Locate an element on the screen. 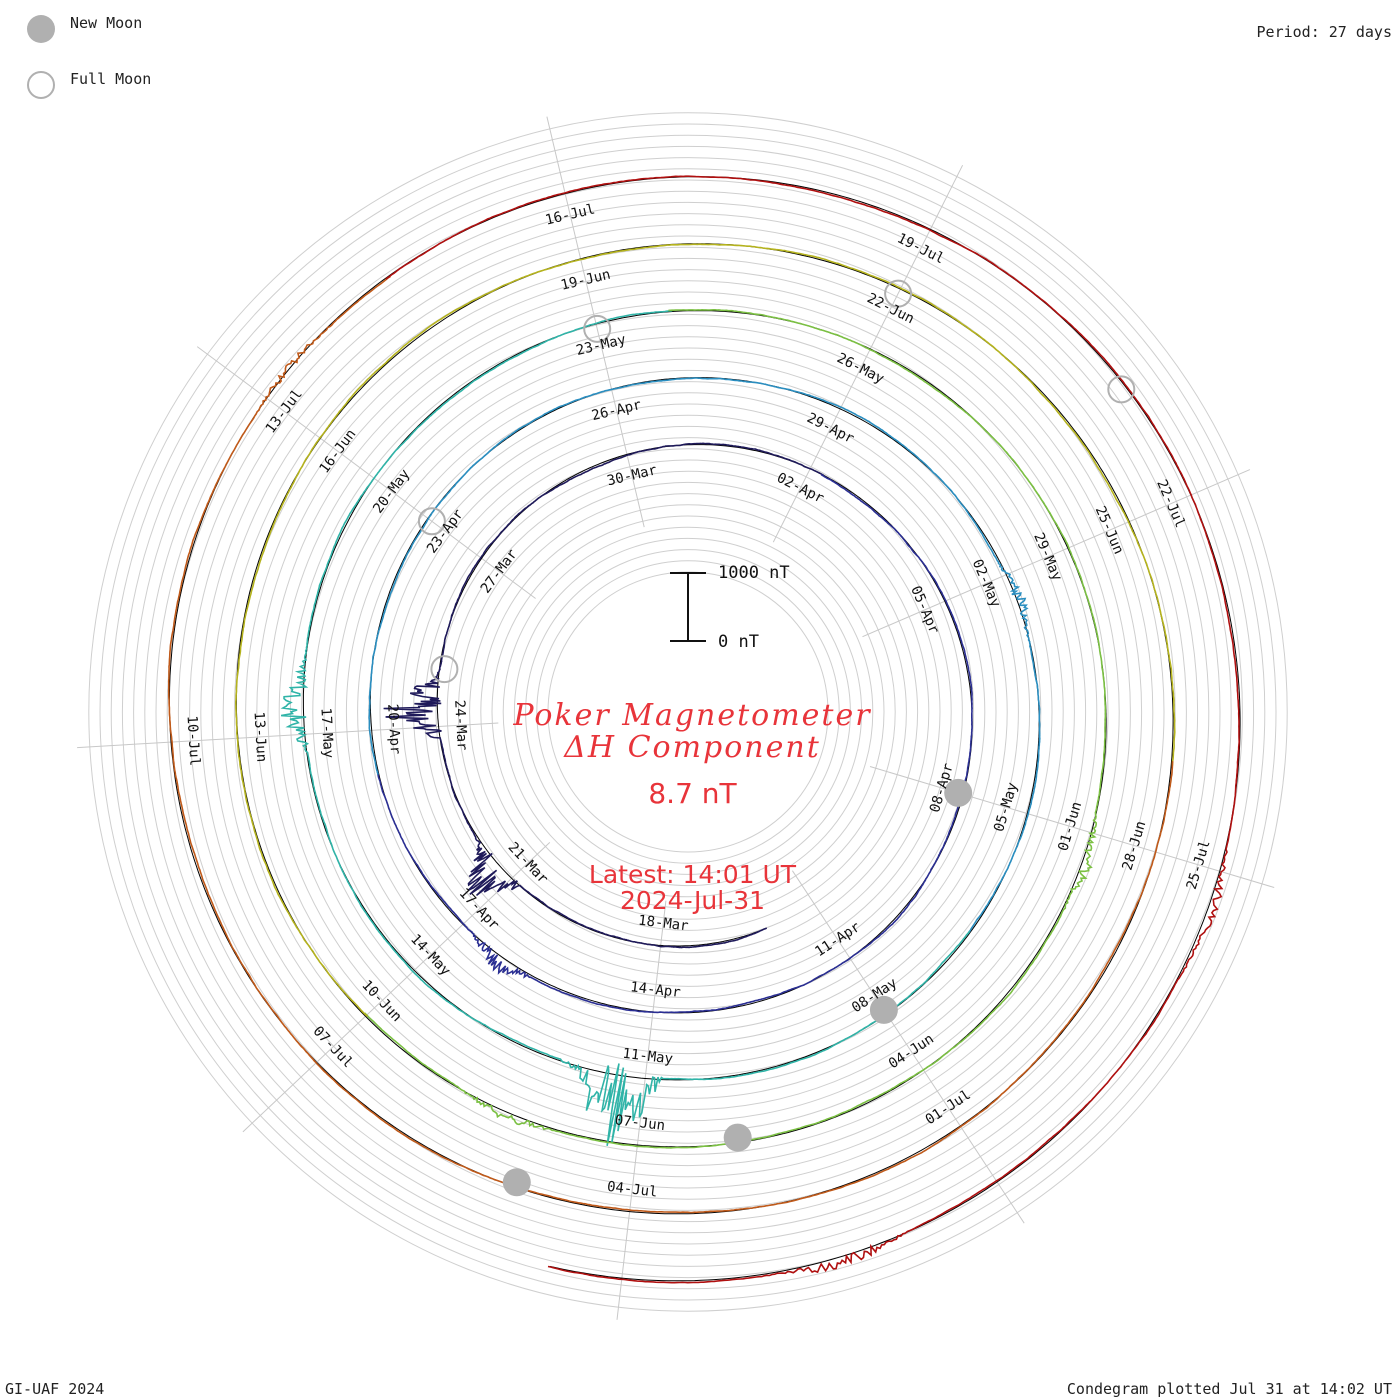 The width and height of the screenshot is (1400, 1400). chart-subtitle: ΔH Component is located at coordinates (692, 747).